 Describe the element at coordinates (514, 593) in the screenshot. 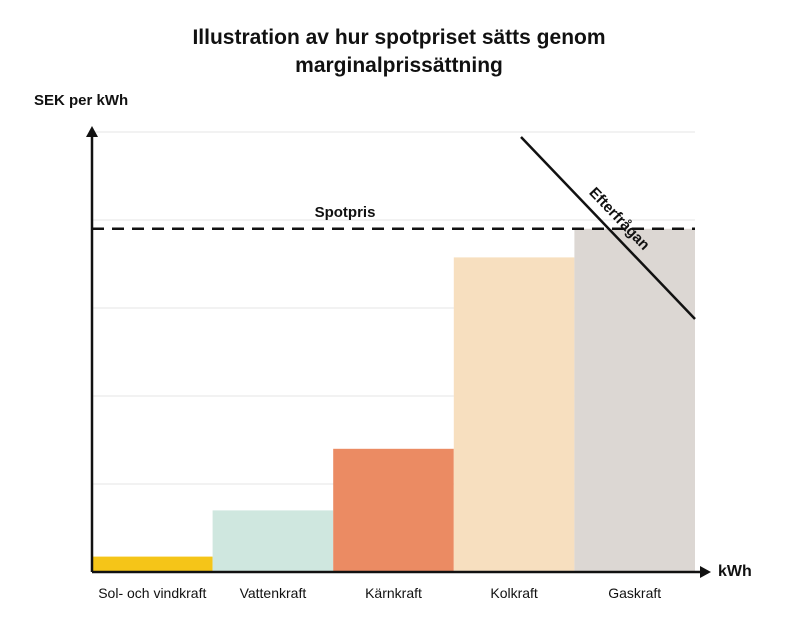

I see `x-tick-label: Kolkraft` at that location.